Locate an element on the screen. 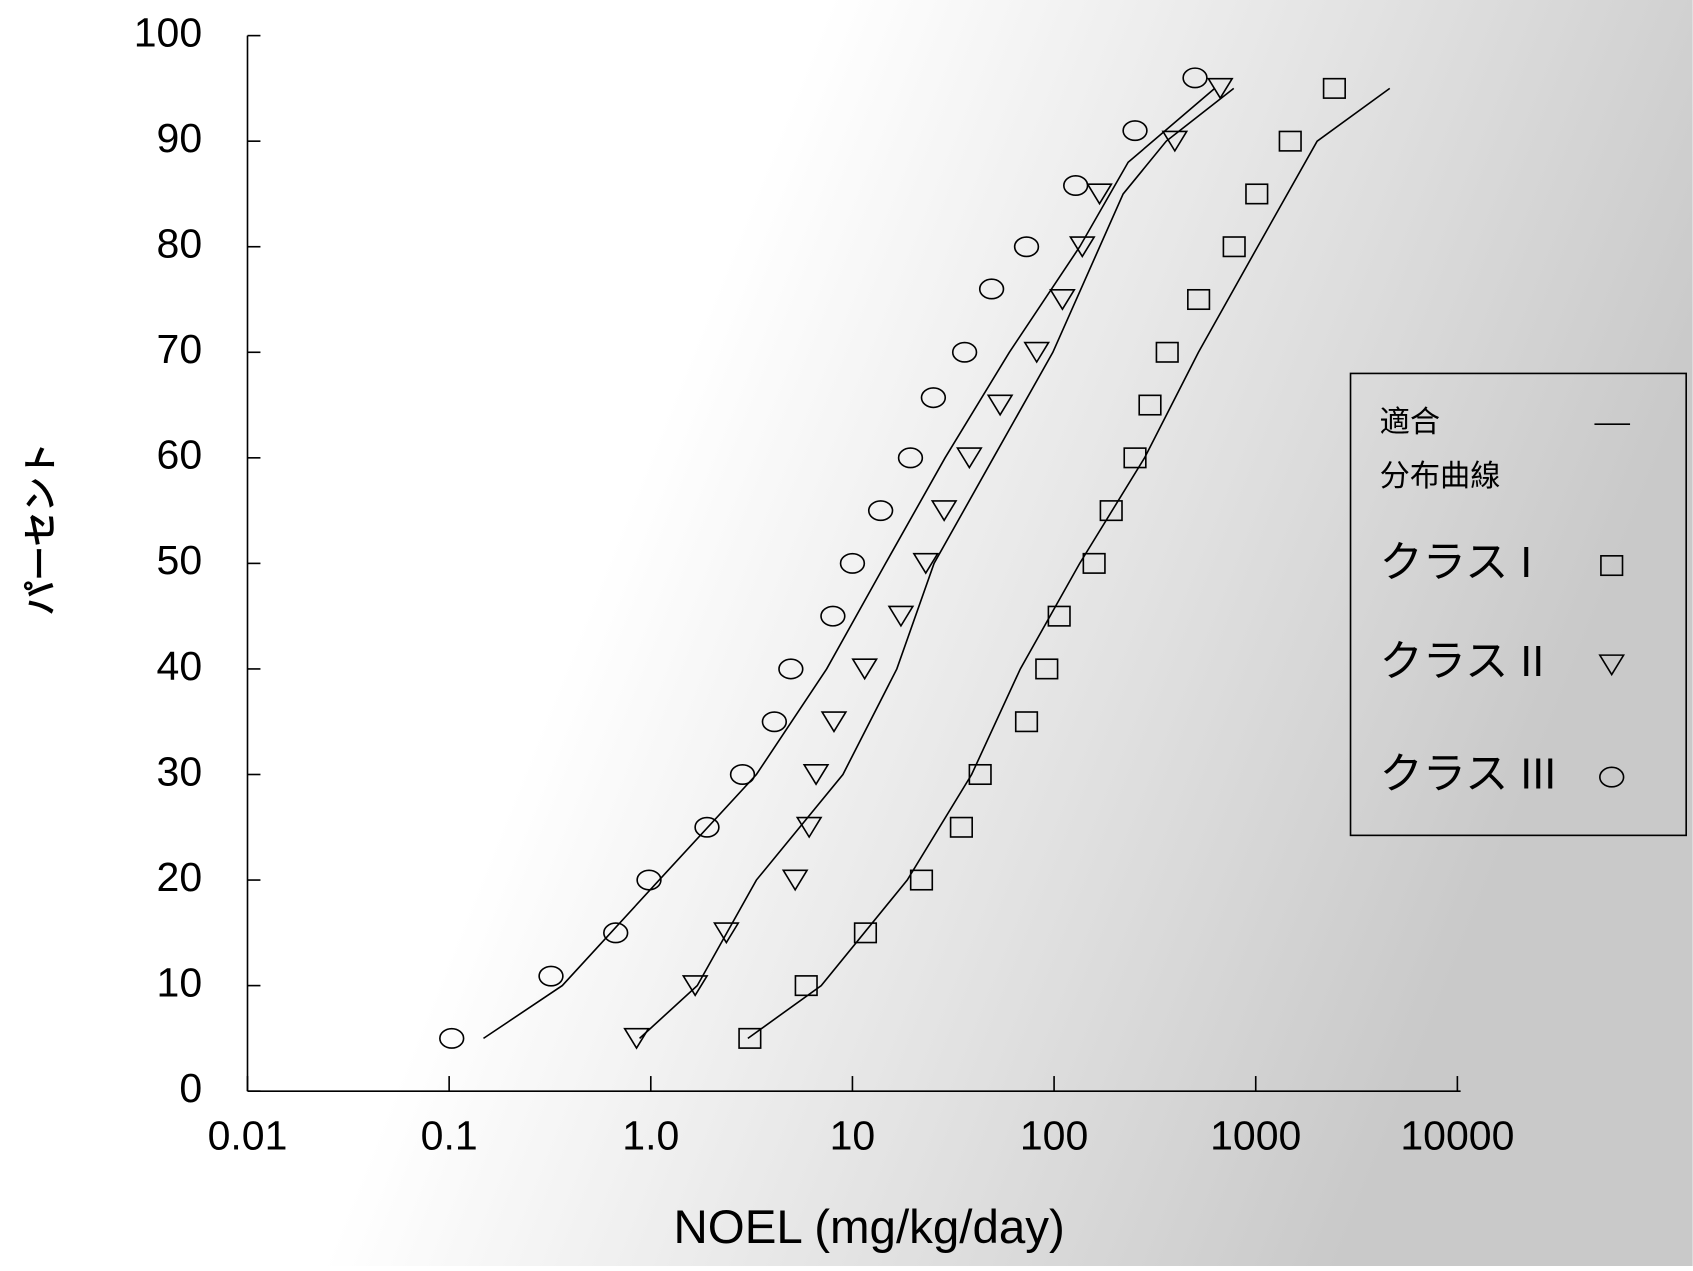 The height and width of the screenshot is (1271, 1693). legend-label: クラス I is located at coordinates (1456, 563).